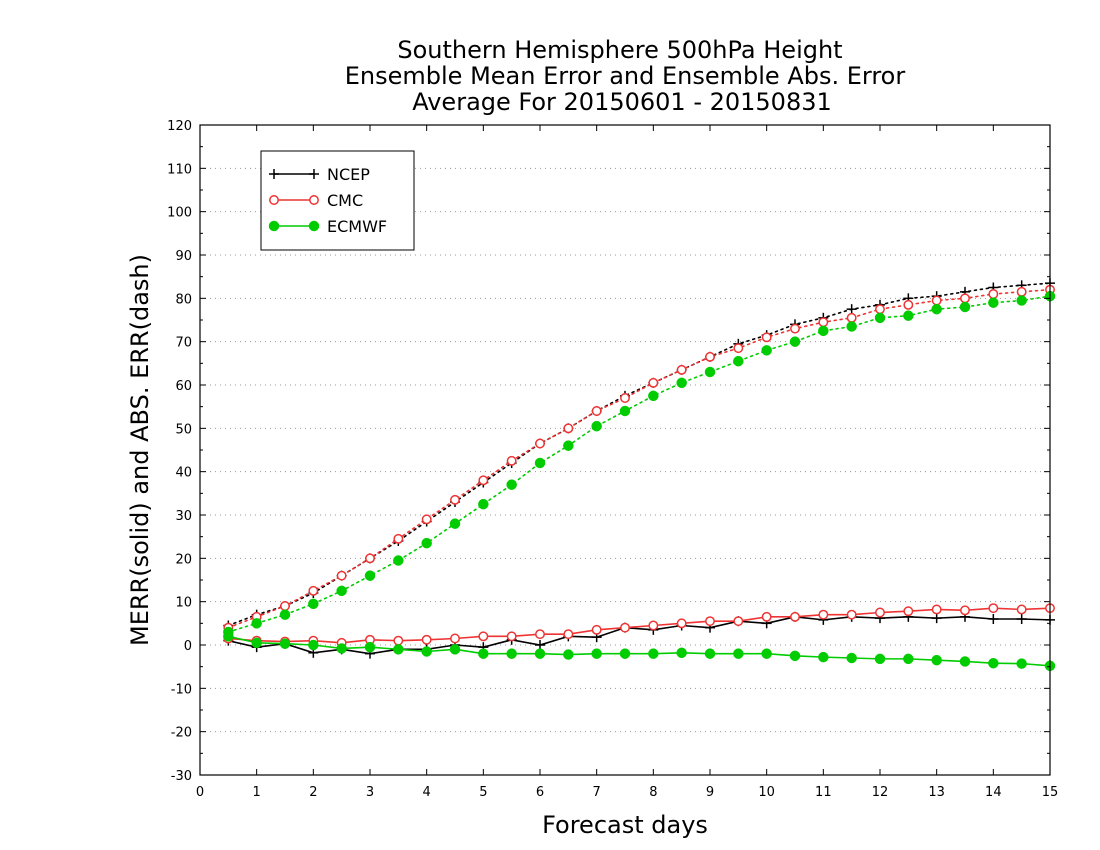  What do you see at coordinates (181, 733) in the screenshot?
I see `y-tick-label: -20` at bounding box center [181, 733].